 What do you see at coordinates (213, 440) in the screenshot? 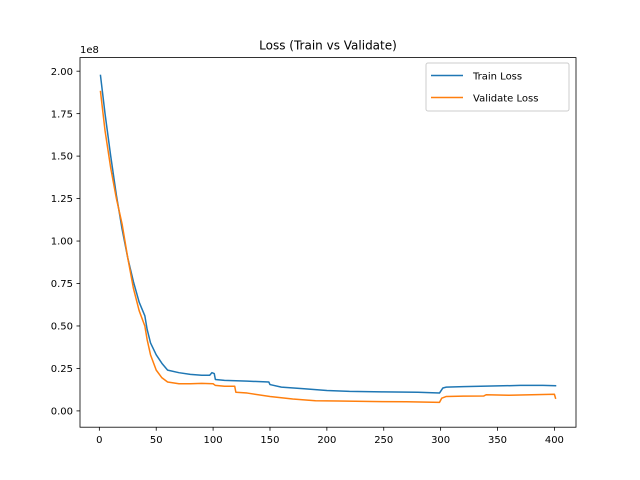
I see `x-tick-label: 100` at bounding box center [213, 440].